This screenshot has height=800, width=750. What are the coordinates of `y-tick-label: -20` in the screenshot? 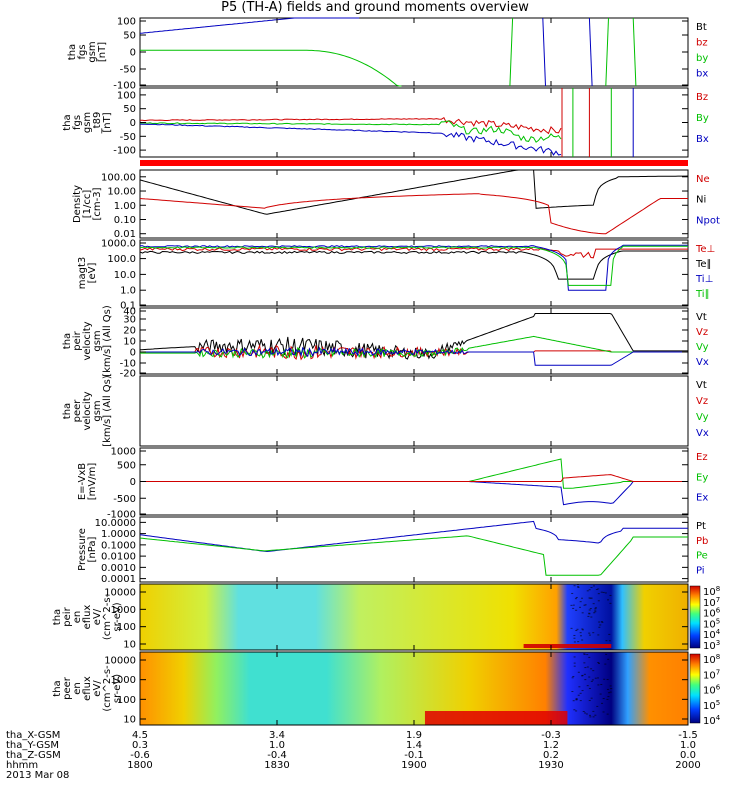 It's located at (128, 374).